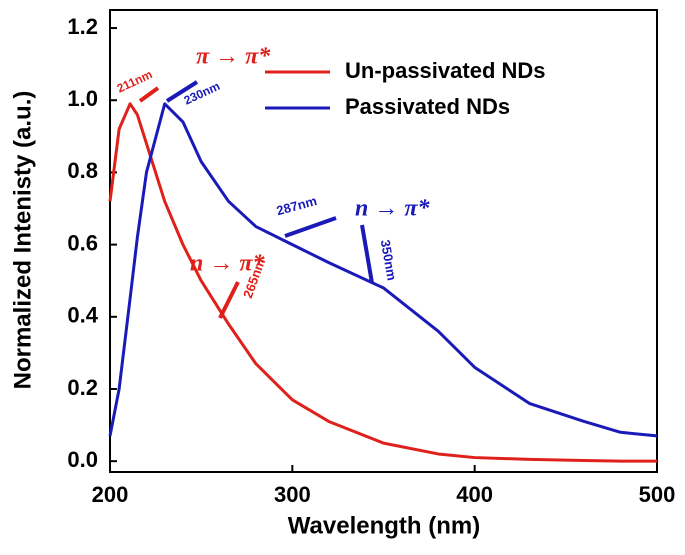  Describe the element at coordinates (389, 260) in the screenshot. I see `annotation: 350nm` at that location.